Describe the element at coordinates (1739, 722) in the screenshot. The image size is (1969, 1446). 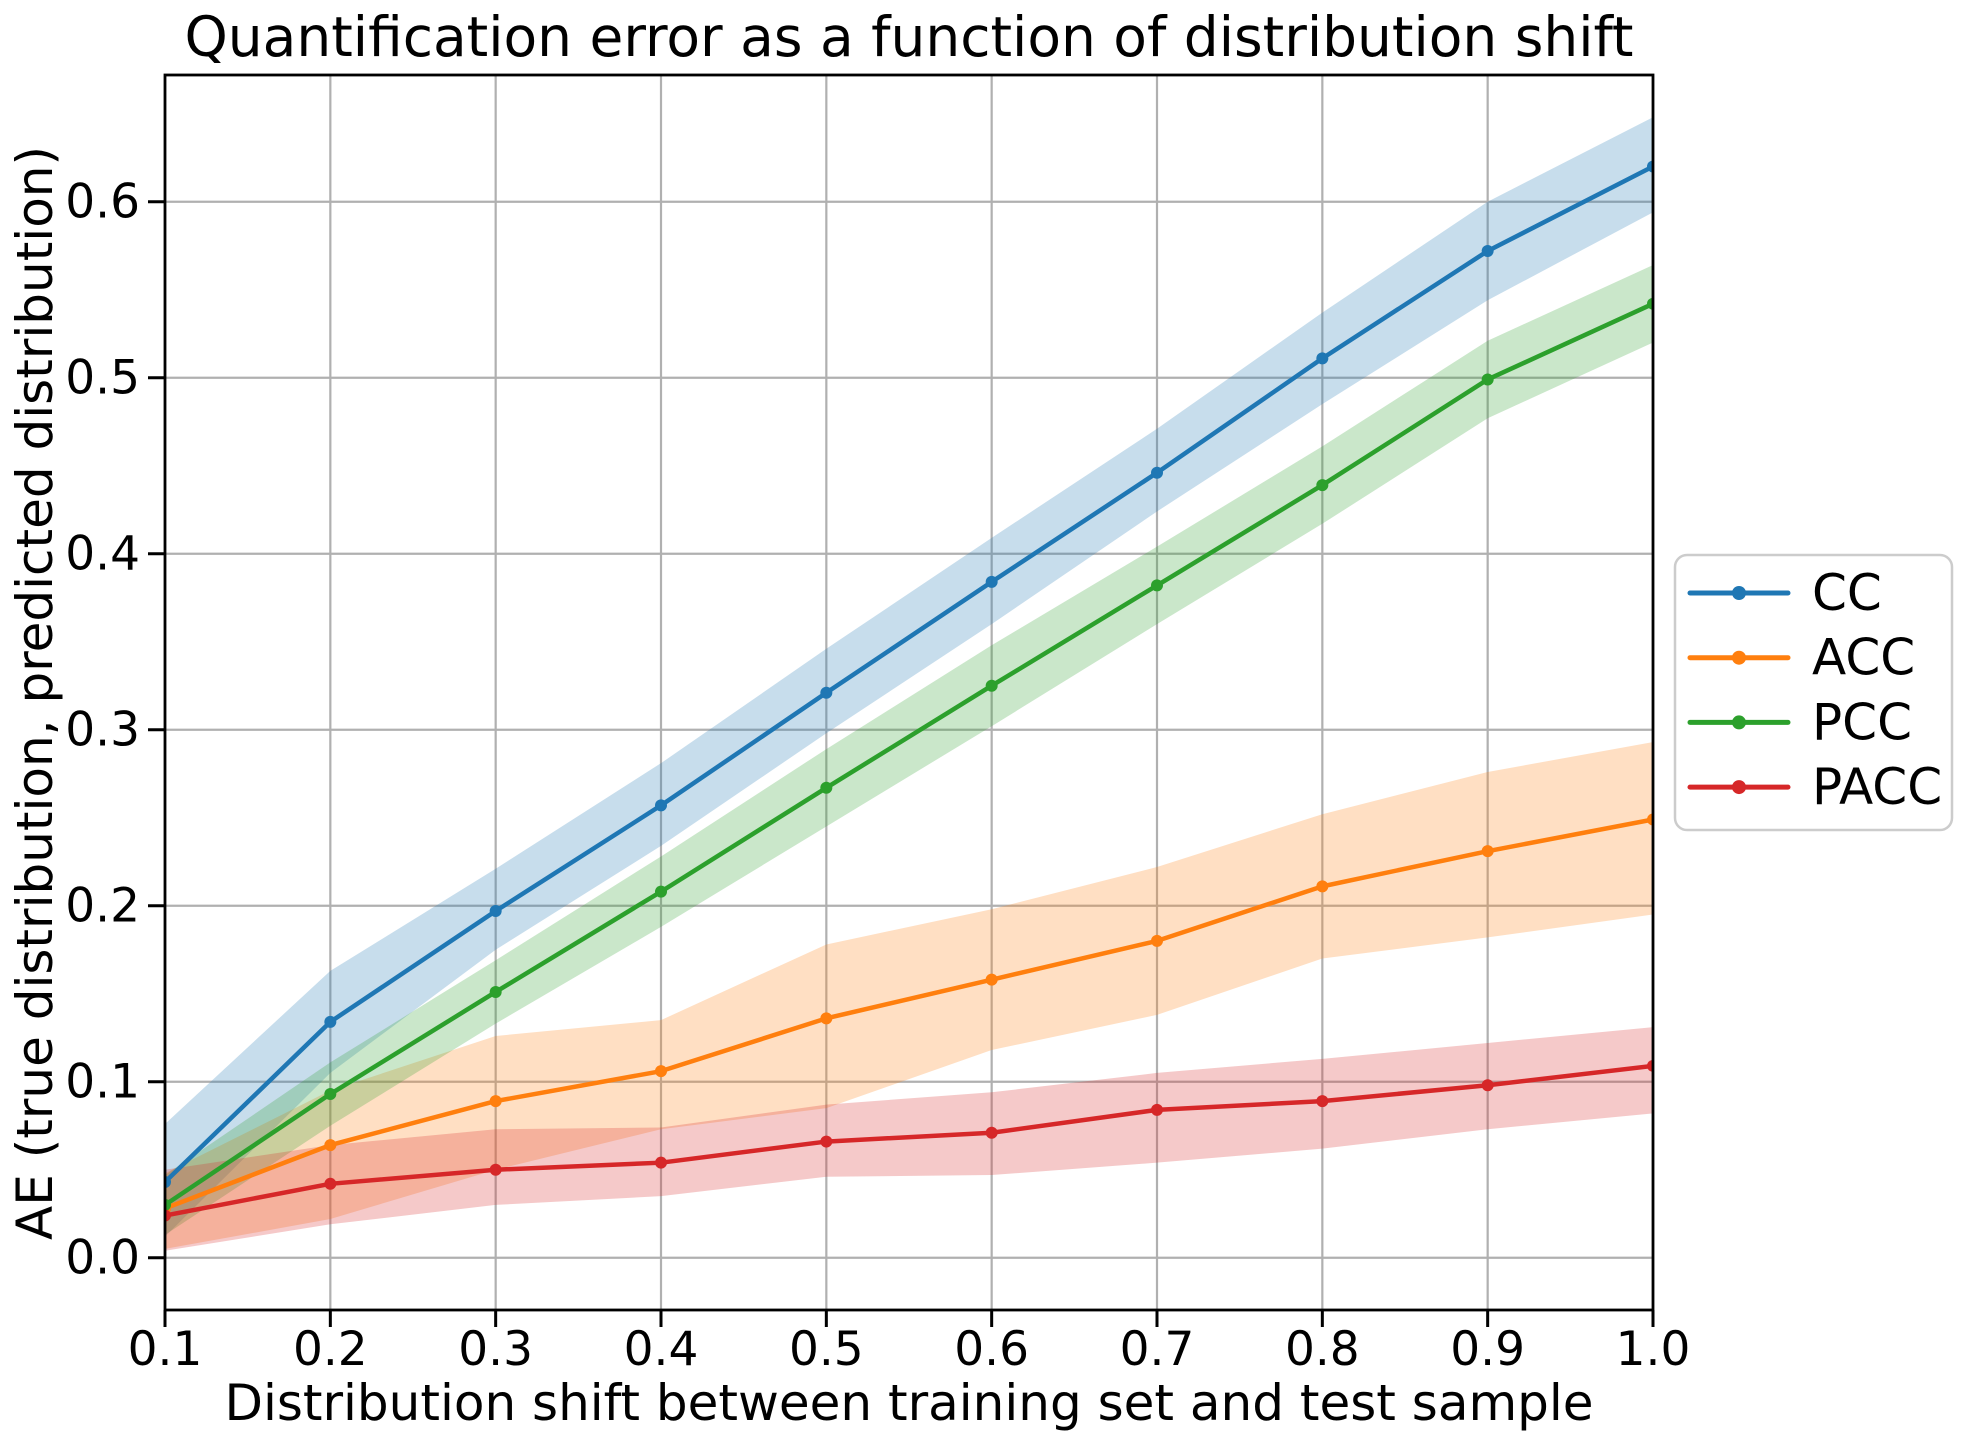
I see `legend-marker-PCC` at that location.